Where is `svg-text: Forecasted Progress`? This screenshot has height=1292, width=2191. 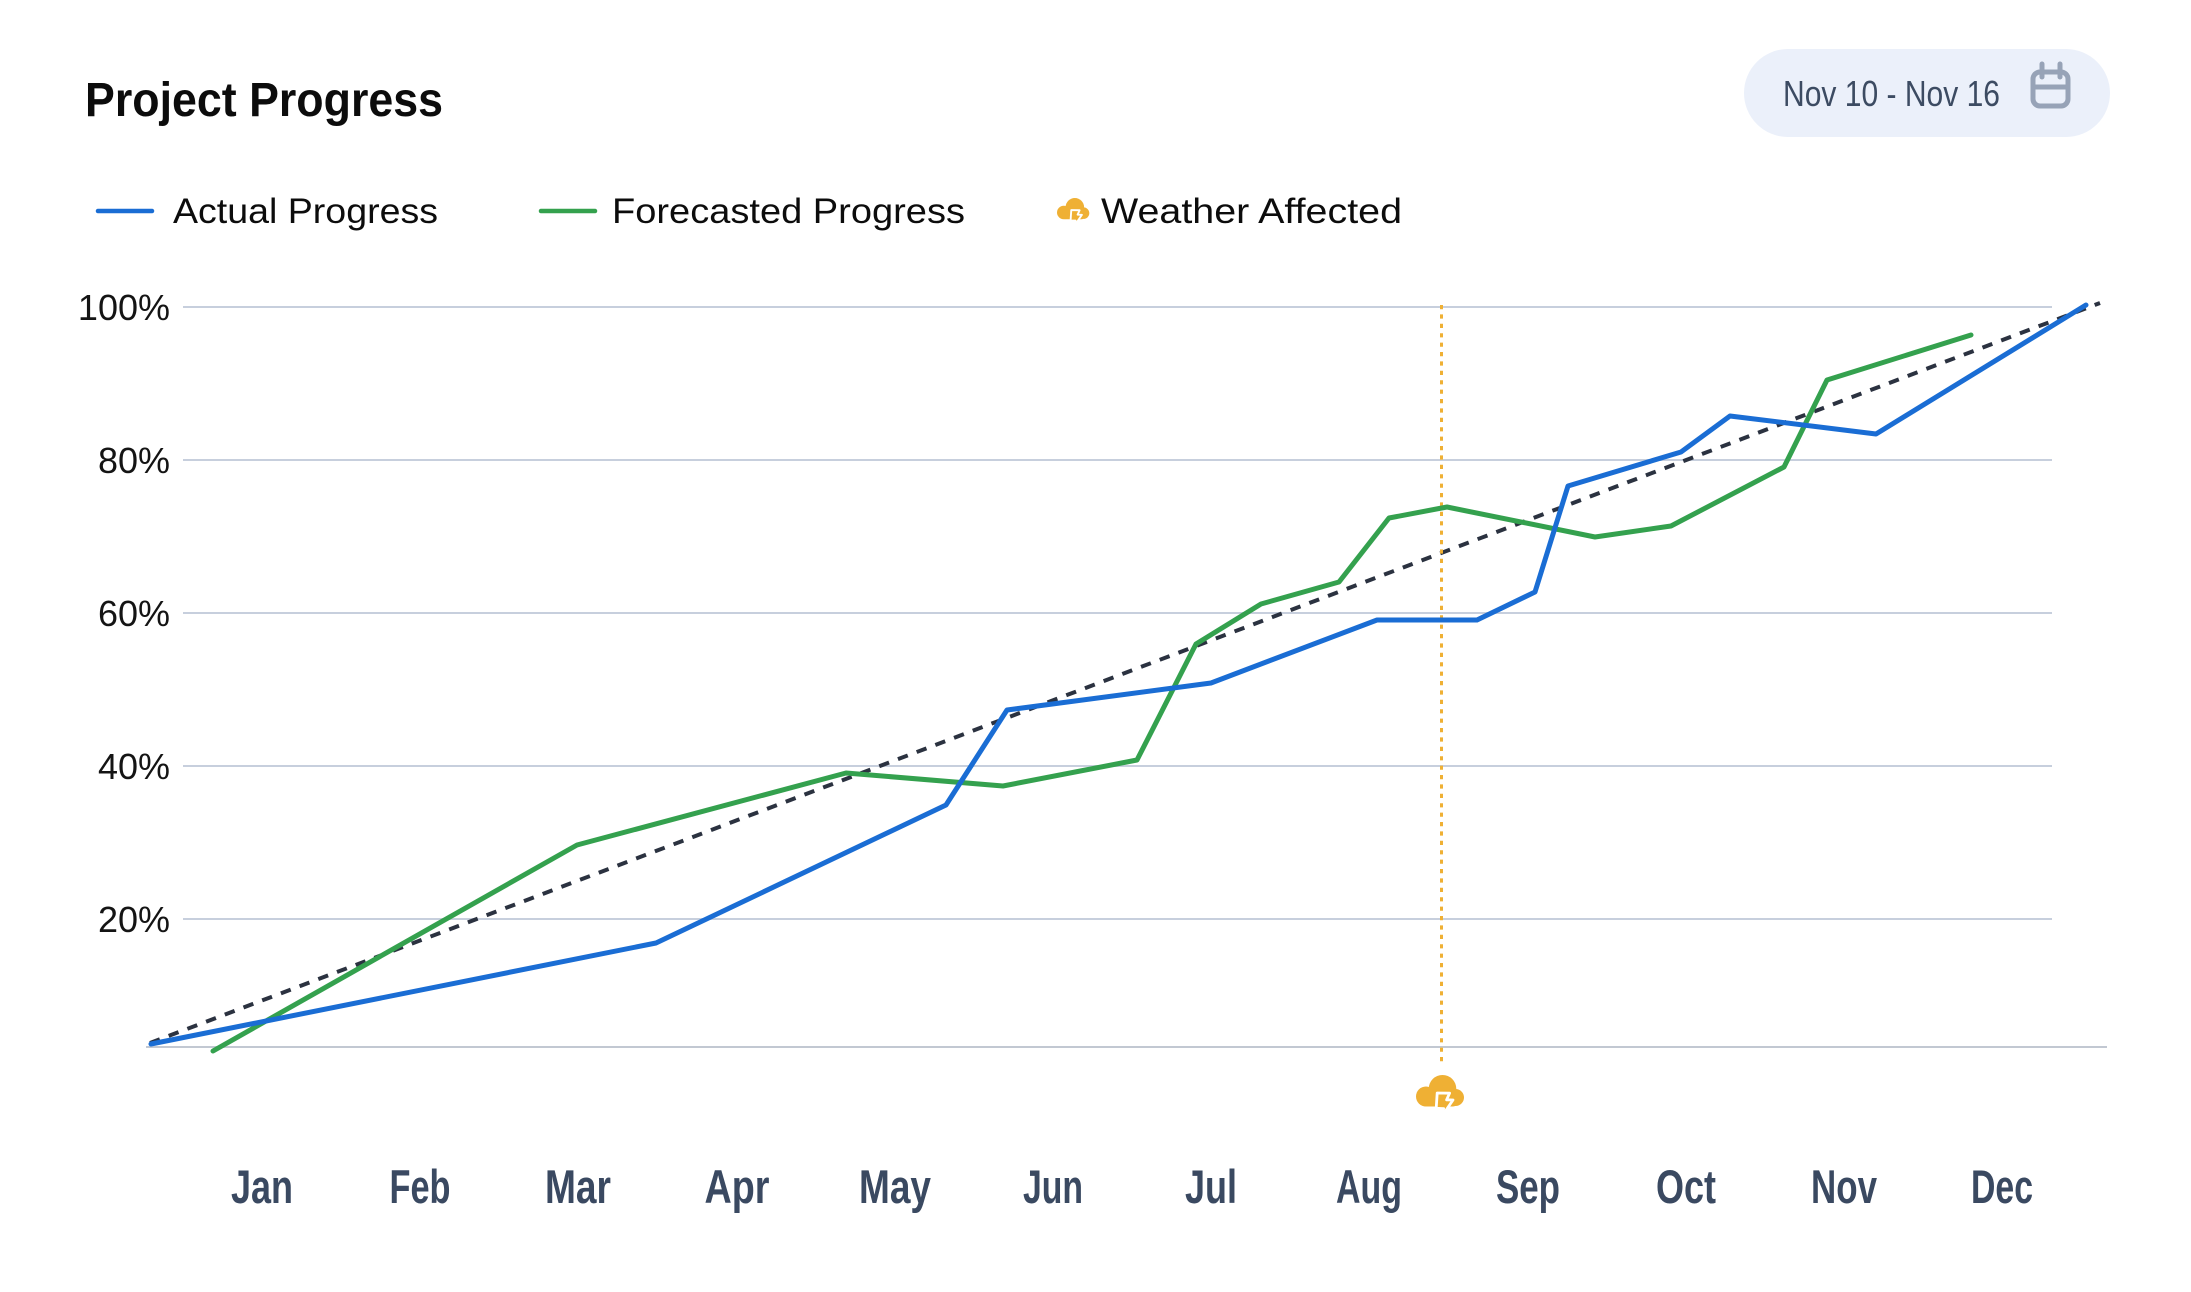 svg-text: Forecasted Progress is located at coordinates (788, 211).